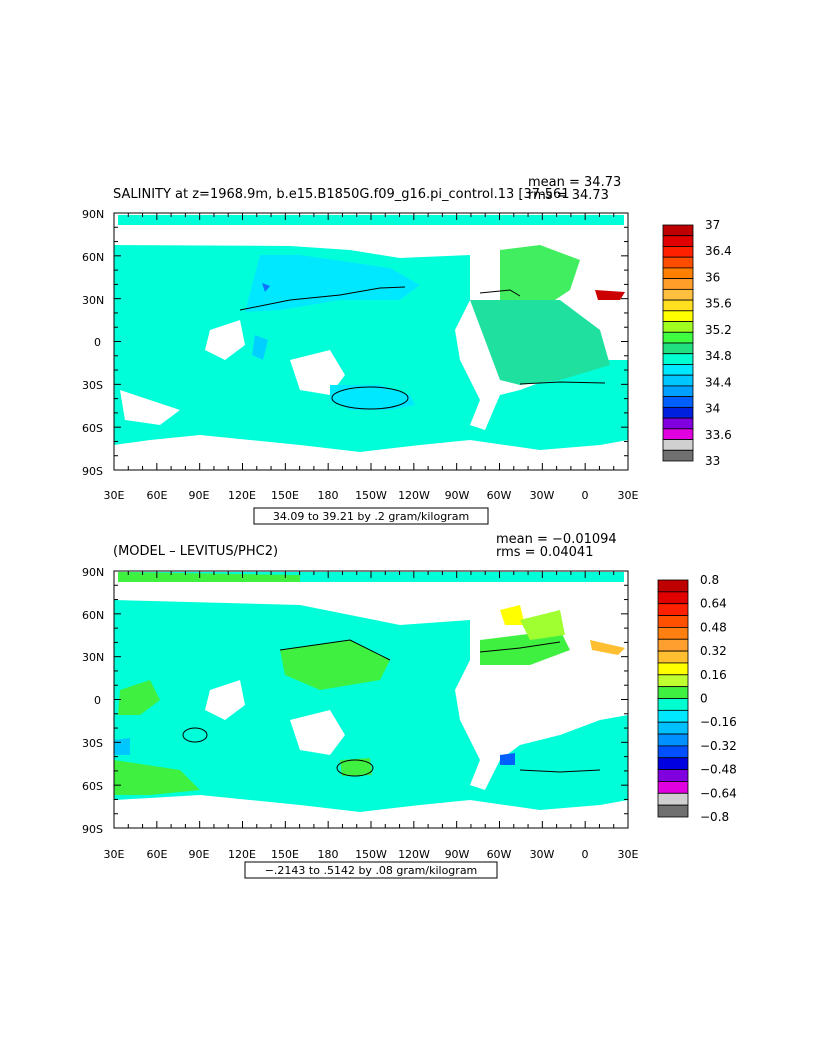  I want to click on colorbar-label: 36.4, so click(718, 251).